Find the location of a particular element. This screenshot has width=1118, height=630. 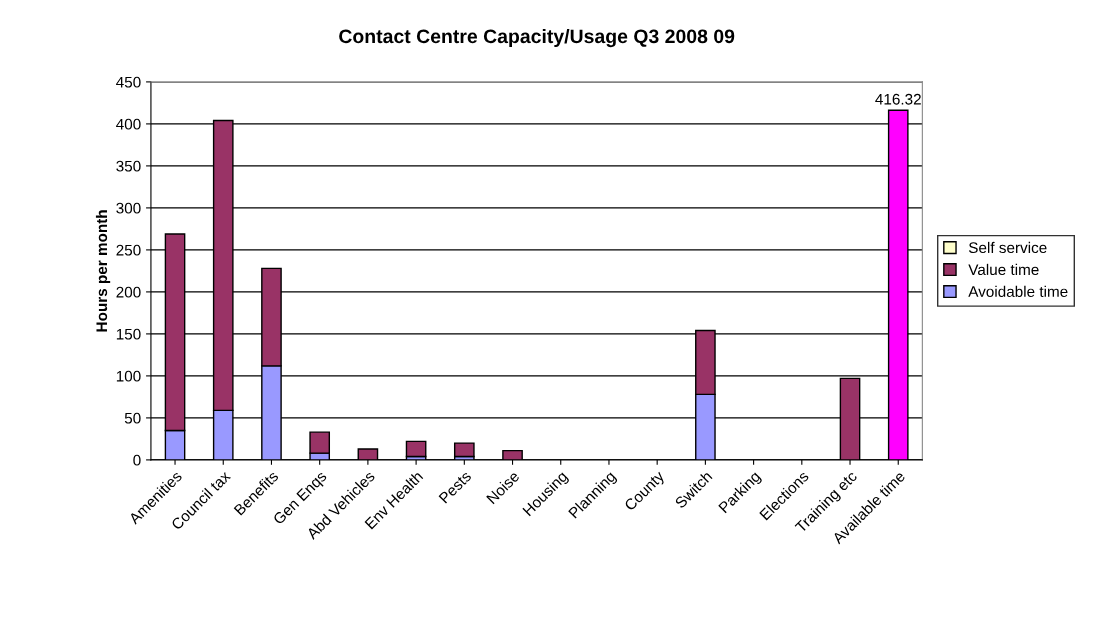

y-tick-label: 150 is located at coordinates (128, 334).